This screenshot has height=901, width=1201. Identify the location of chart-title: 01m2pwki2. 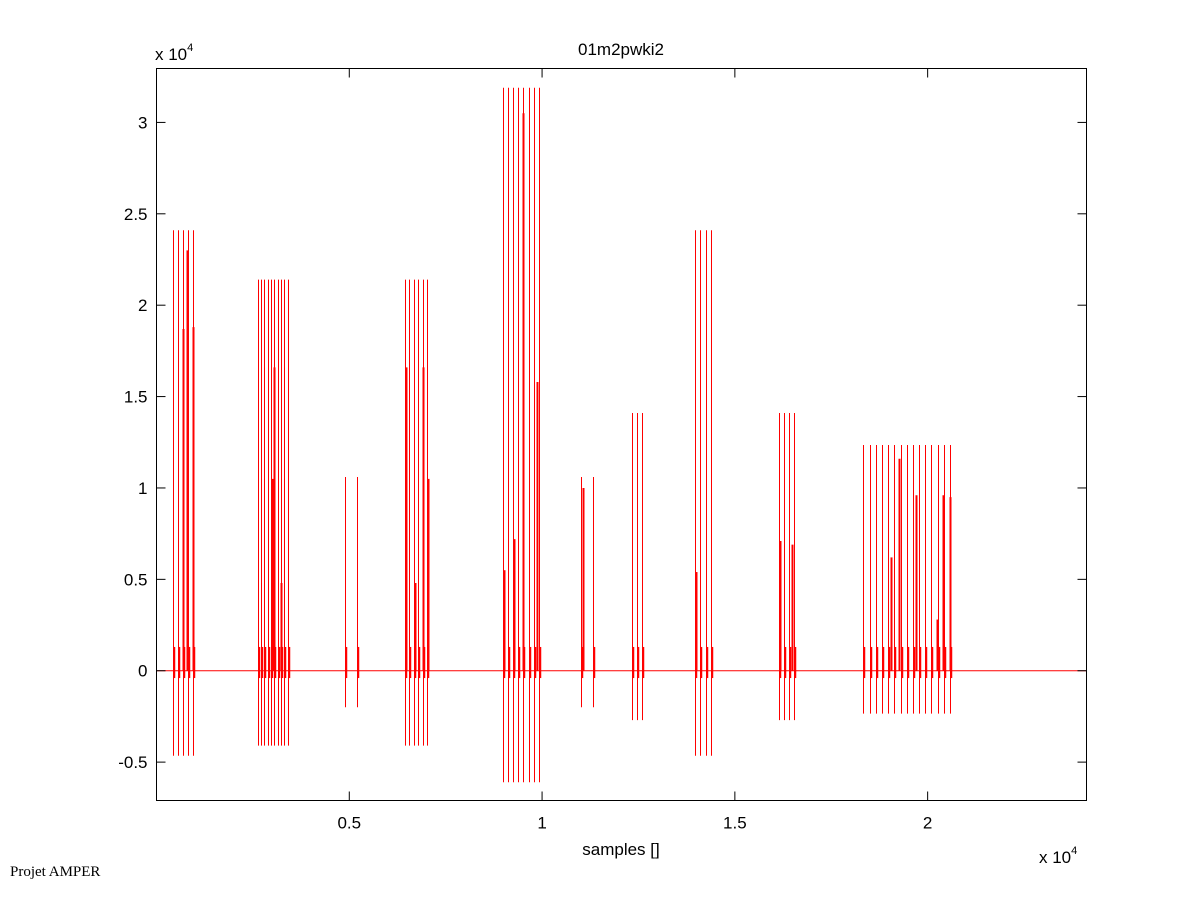
(621, 49).